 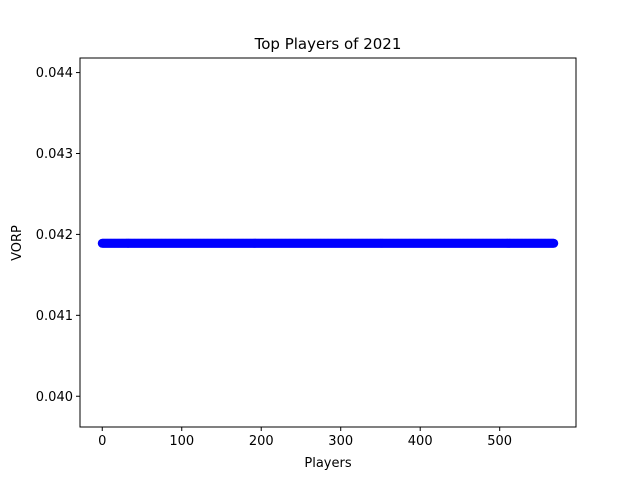 What do you see at coordinates (499, 441) in the screenshot?
I see `x-tick-label: 500` at bounding box center [499, 441].